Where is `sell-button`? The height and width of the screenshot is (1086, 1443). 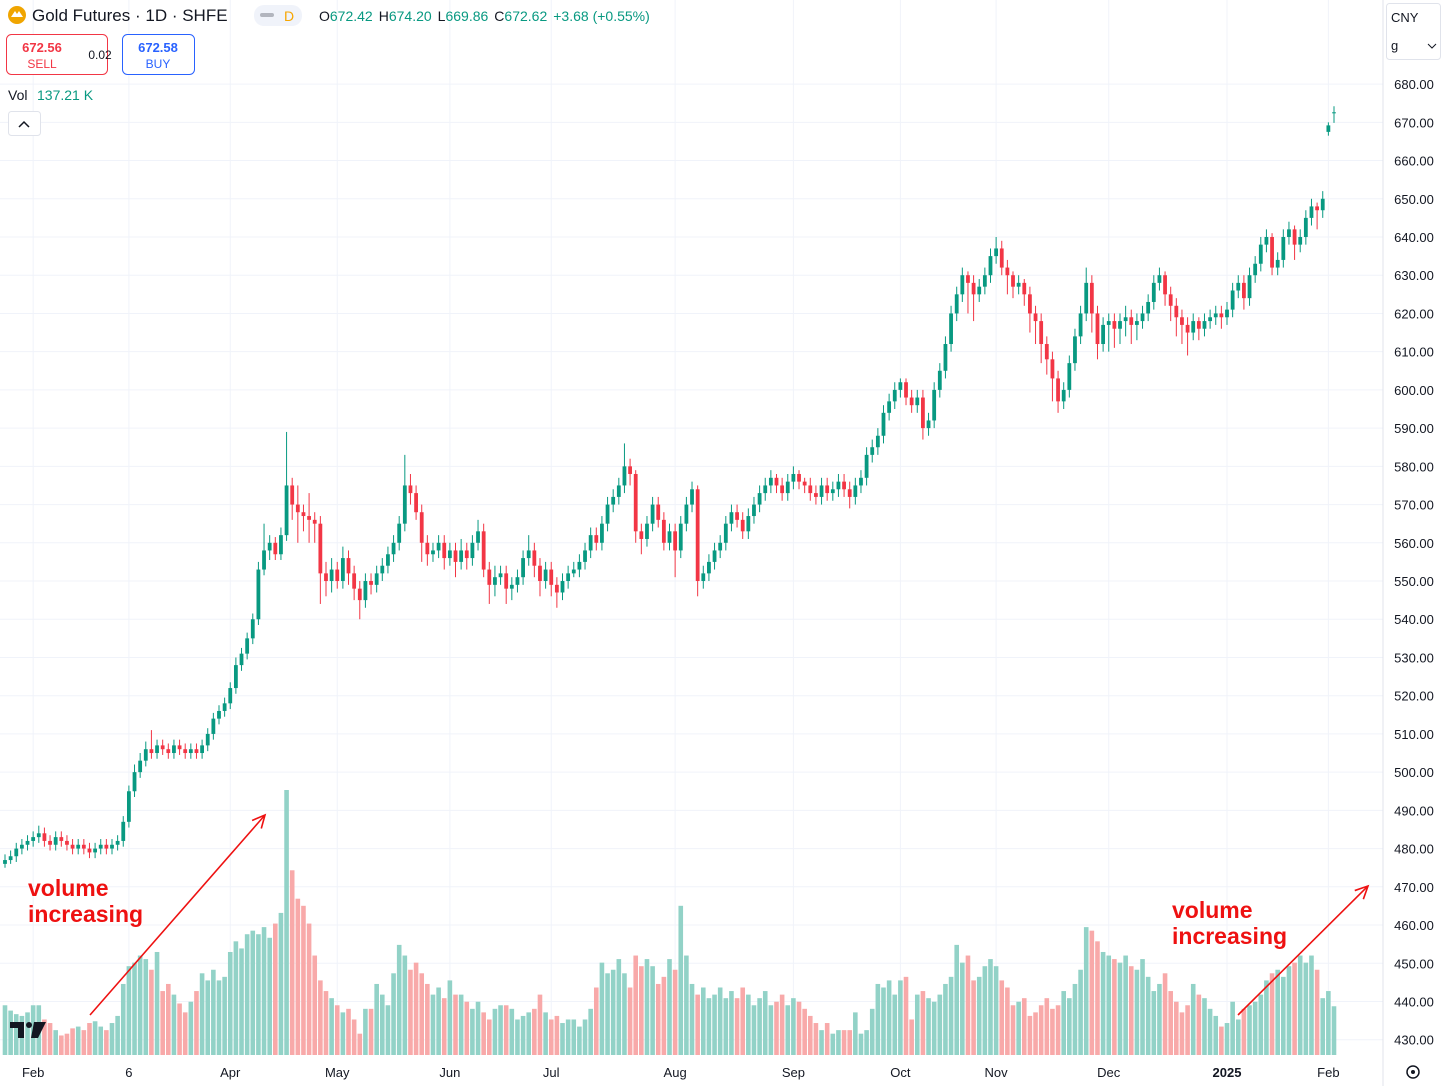 sell-button is located at coordinates (57, 54).